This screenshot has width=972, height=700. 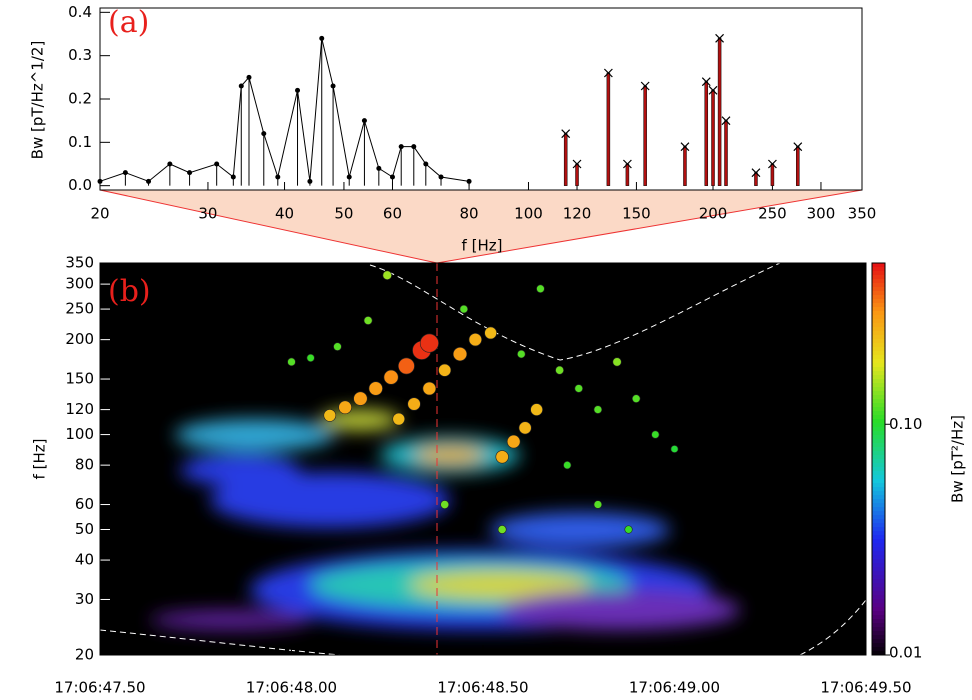 What do you see at coordinates (84, 655) in the screenshot?
I see `y-tick-label: 20` at bounding box center [84, 655].